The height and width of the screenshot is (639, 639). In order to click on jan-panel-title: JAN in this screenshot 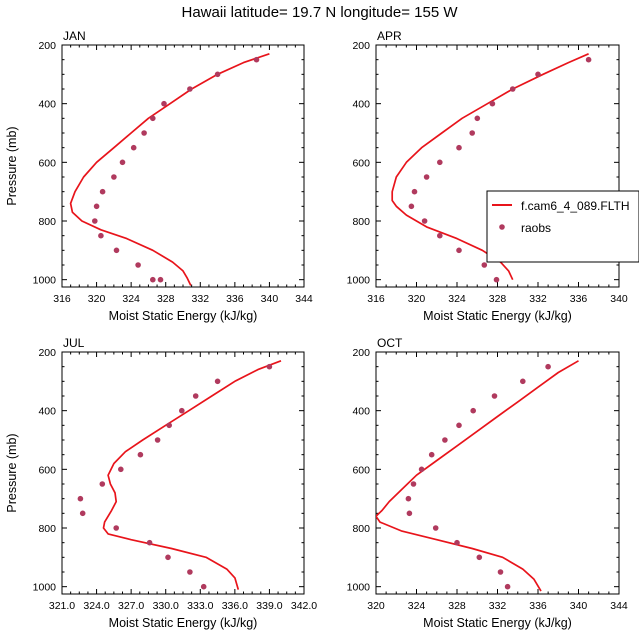, I will do `click(74, 36)`.